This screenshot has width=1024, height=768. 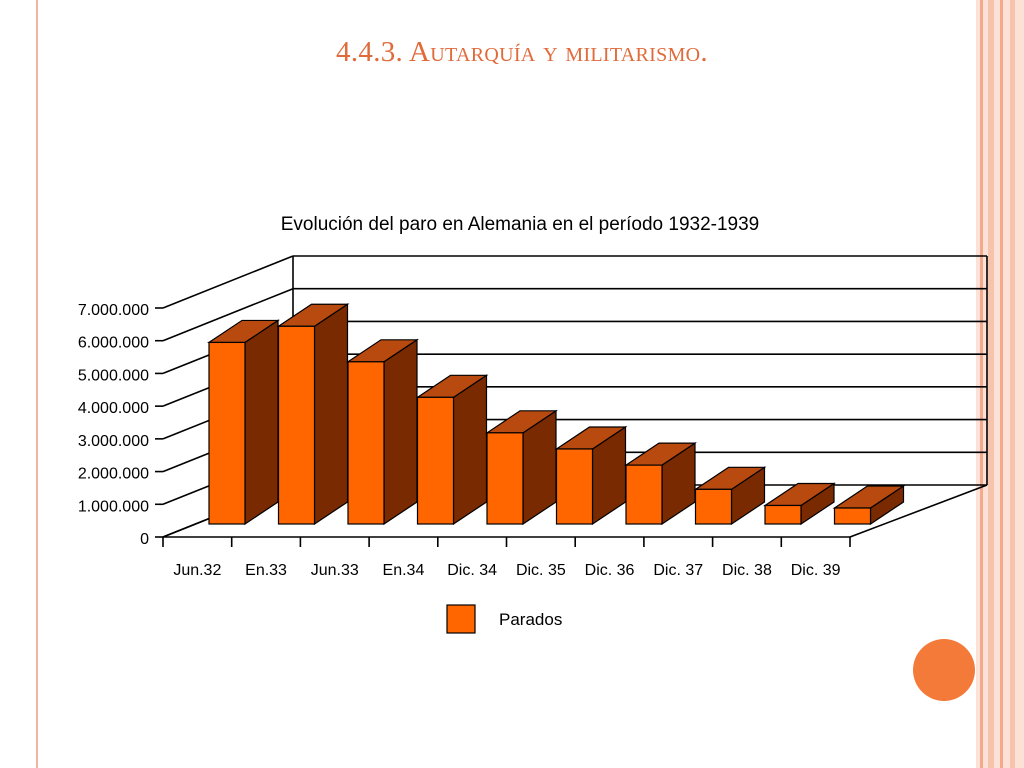 What do you see at coordinates (113, 408) in the screenshot?
I see `y-tick-label: 4.000.000` at bounding box center [113, 408].